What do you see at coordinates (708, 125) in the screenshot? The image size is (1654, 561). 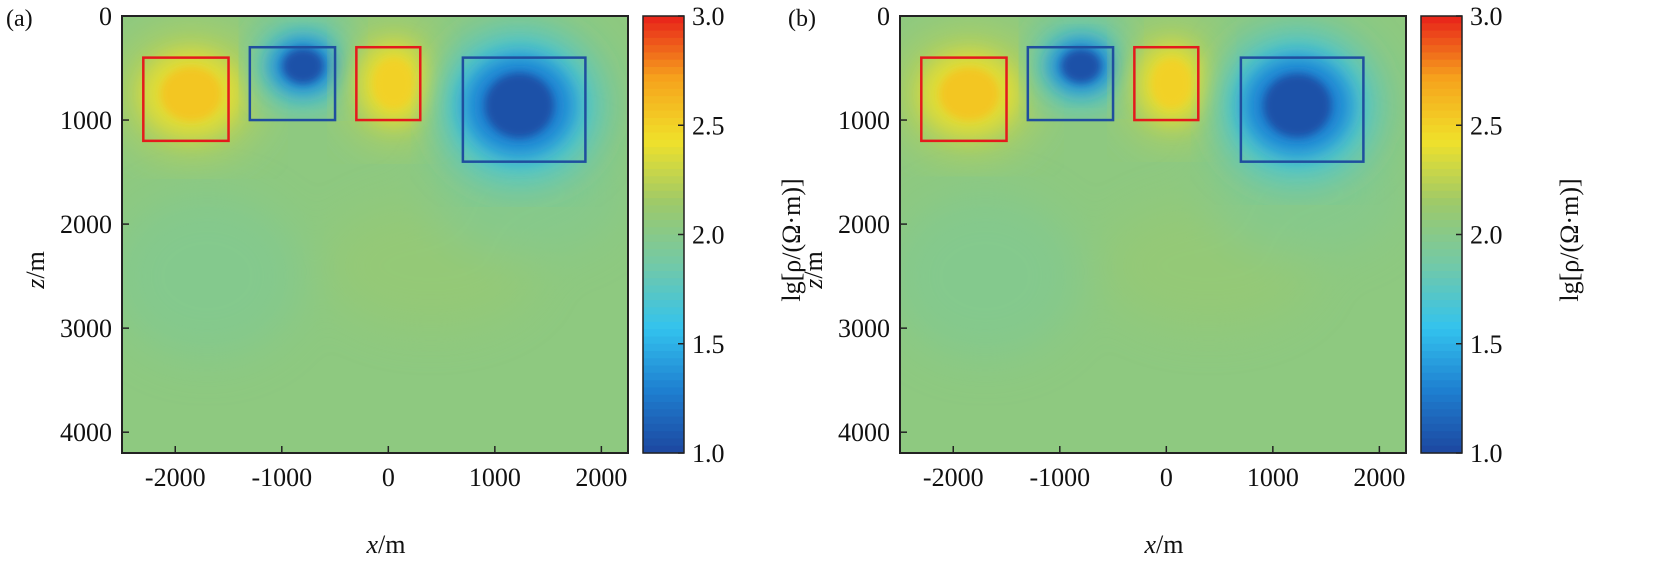 I see `panel-a-colorbar-tick-label: 2.5` at bounding box center [708, 125].